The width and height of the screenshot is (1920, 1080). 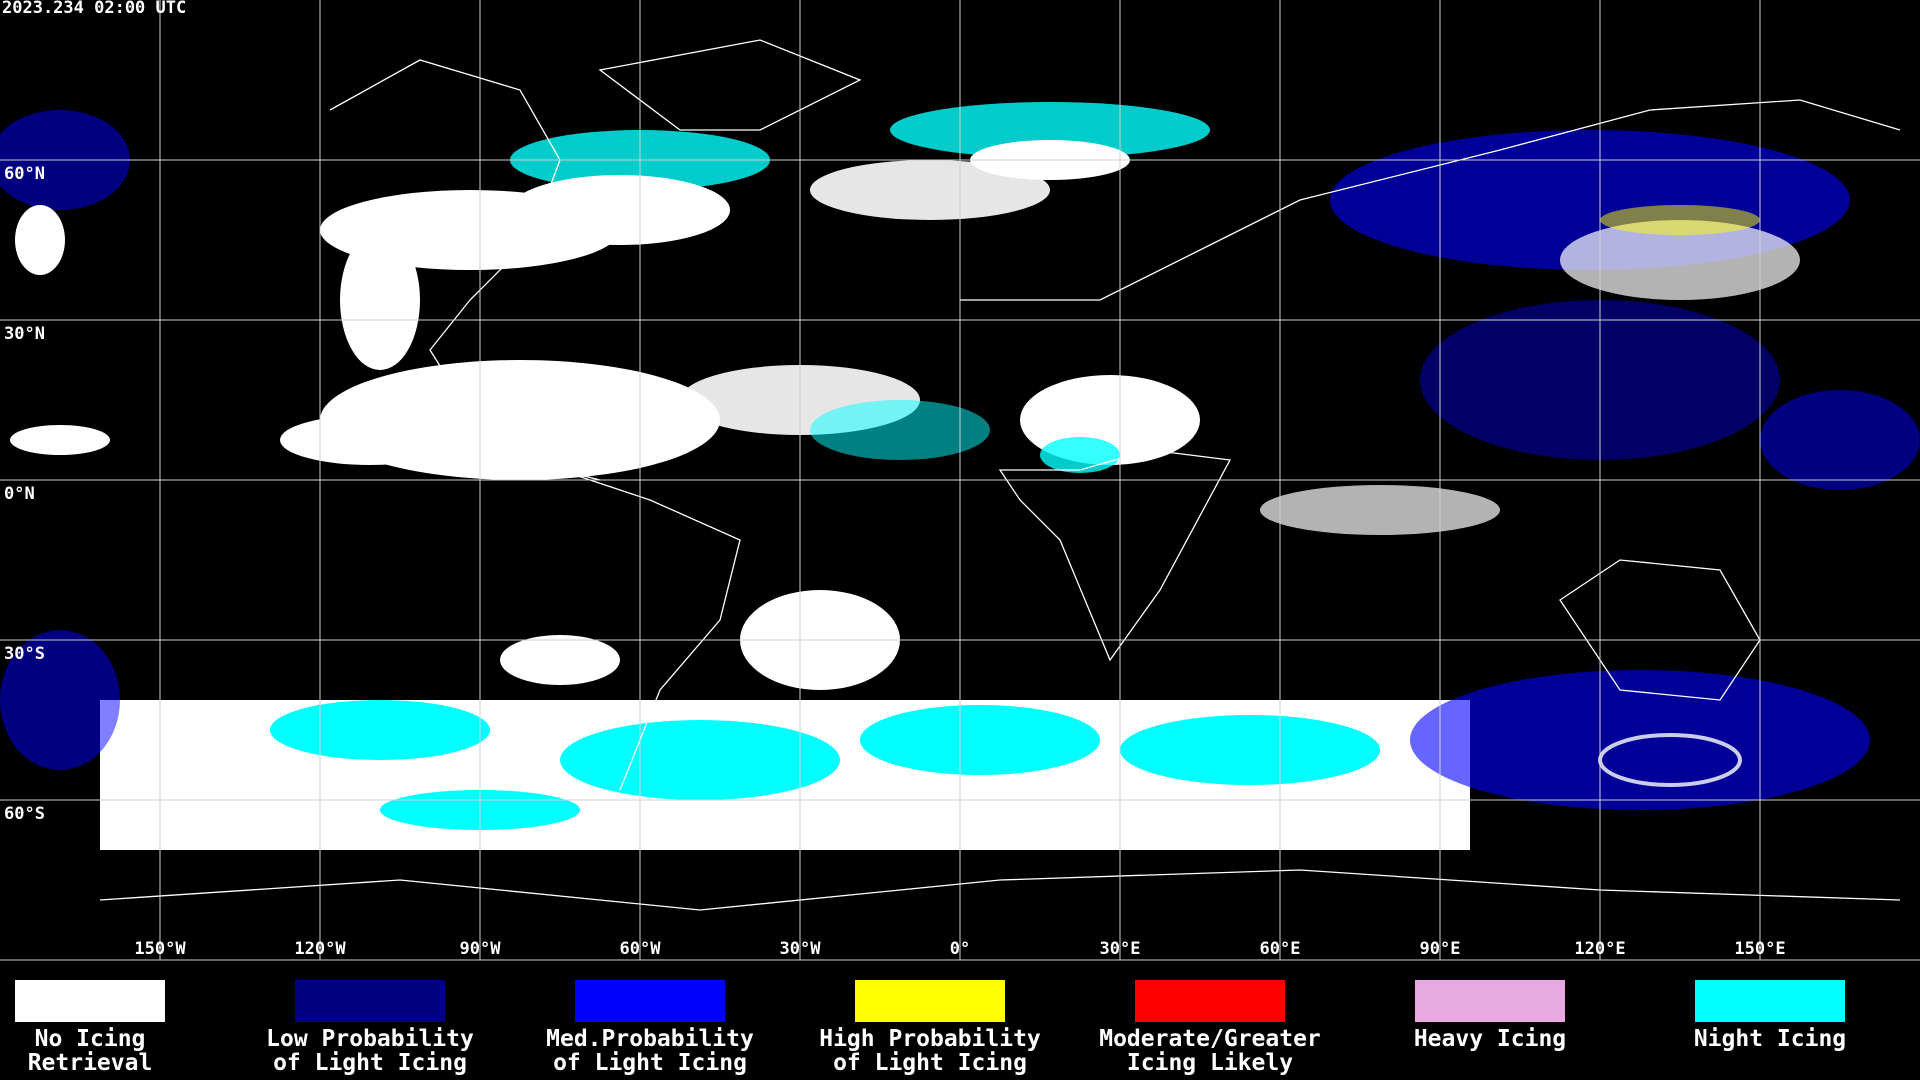 What do you see at coordinates (320, 949) in the screenshot?
I see `lon-label: 120°W` at bounding box center [320, 949].